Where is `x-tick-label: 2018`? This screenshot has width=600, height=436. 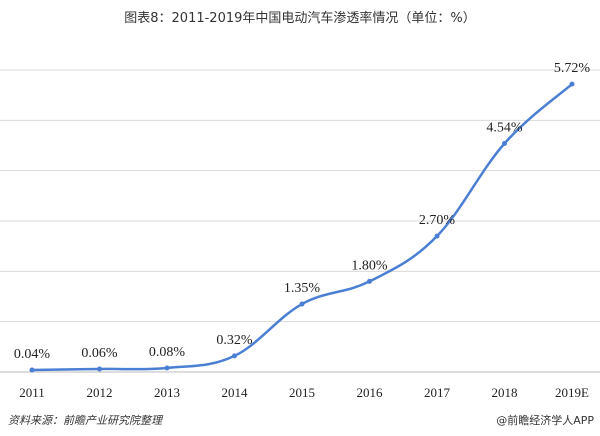
x-tick-label: 2018 is located at coordinates (505, 392).